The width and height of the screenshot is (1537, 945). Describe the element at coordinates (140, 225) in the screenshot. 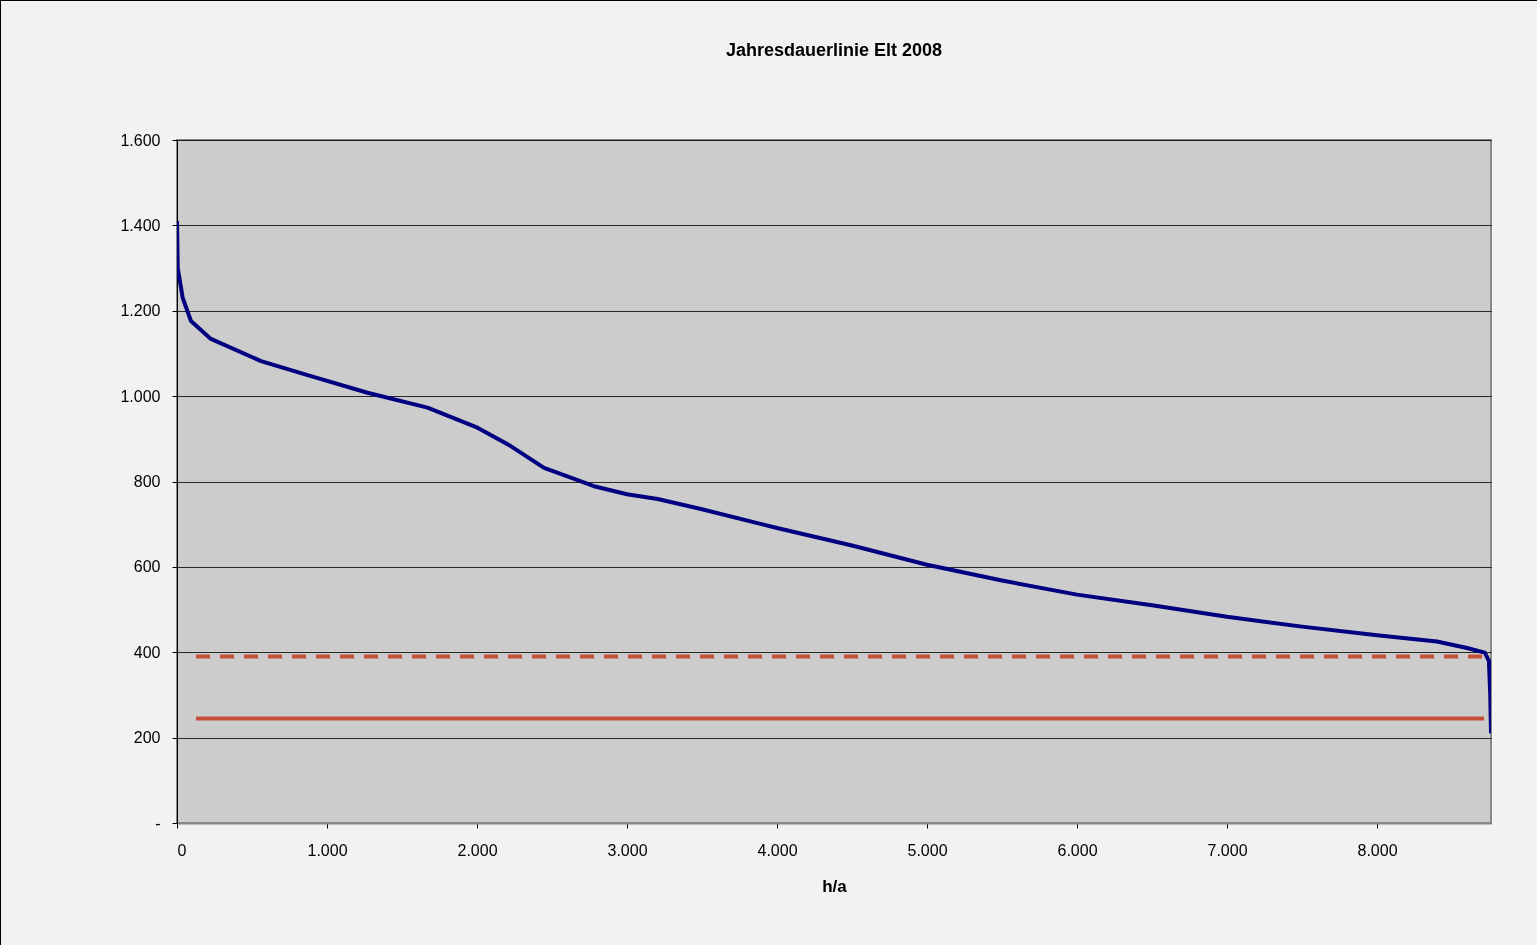

I see `y-tick-label: 1.400` at that location.